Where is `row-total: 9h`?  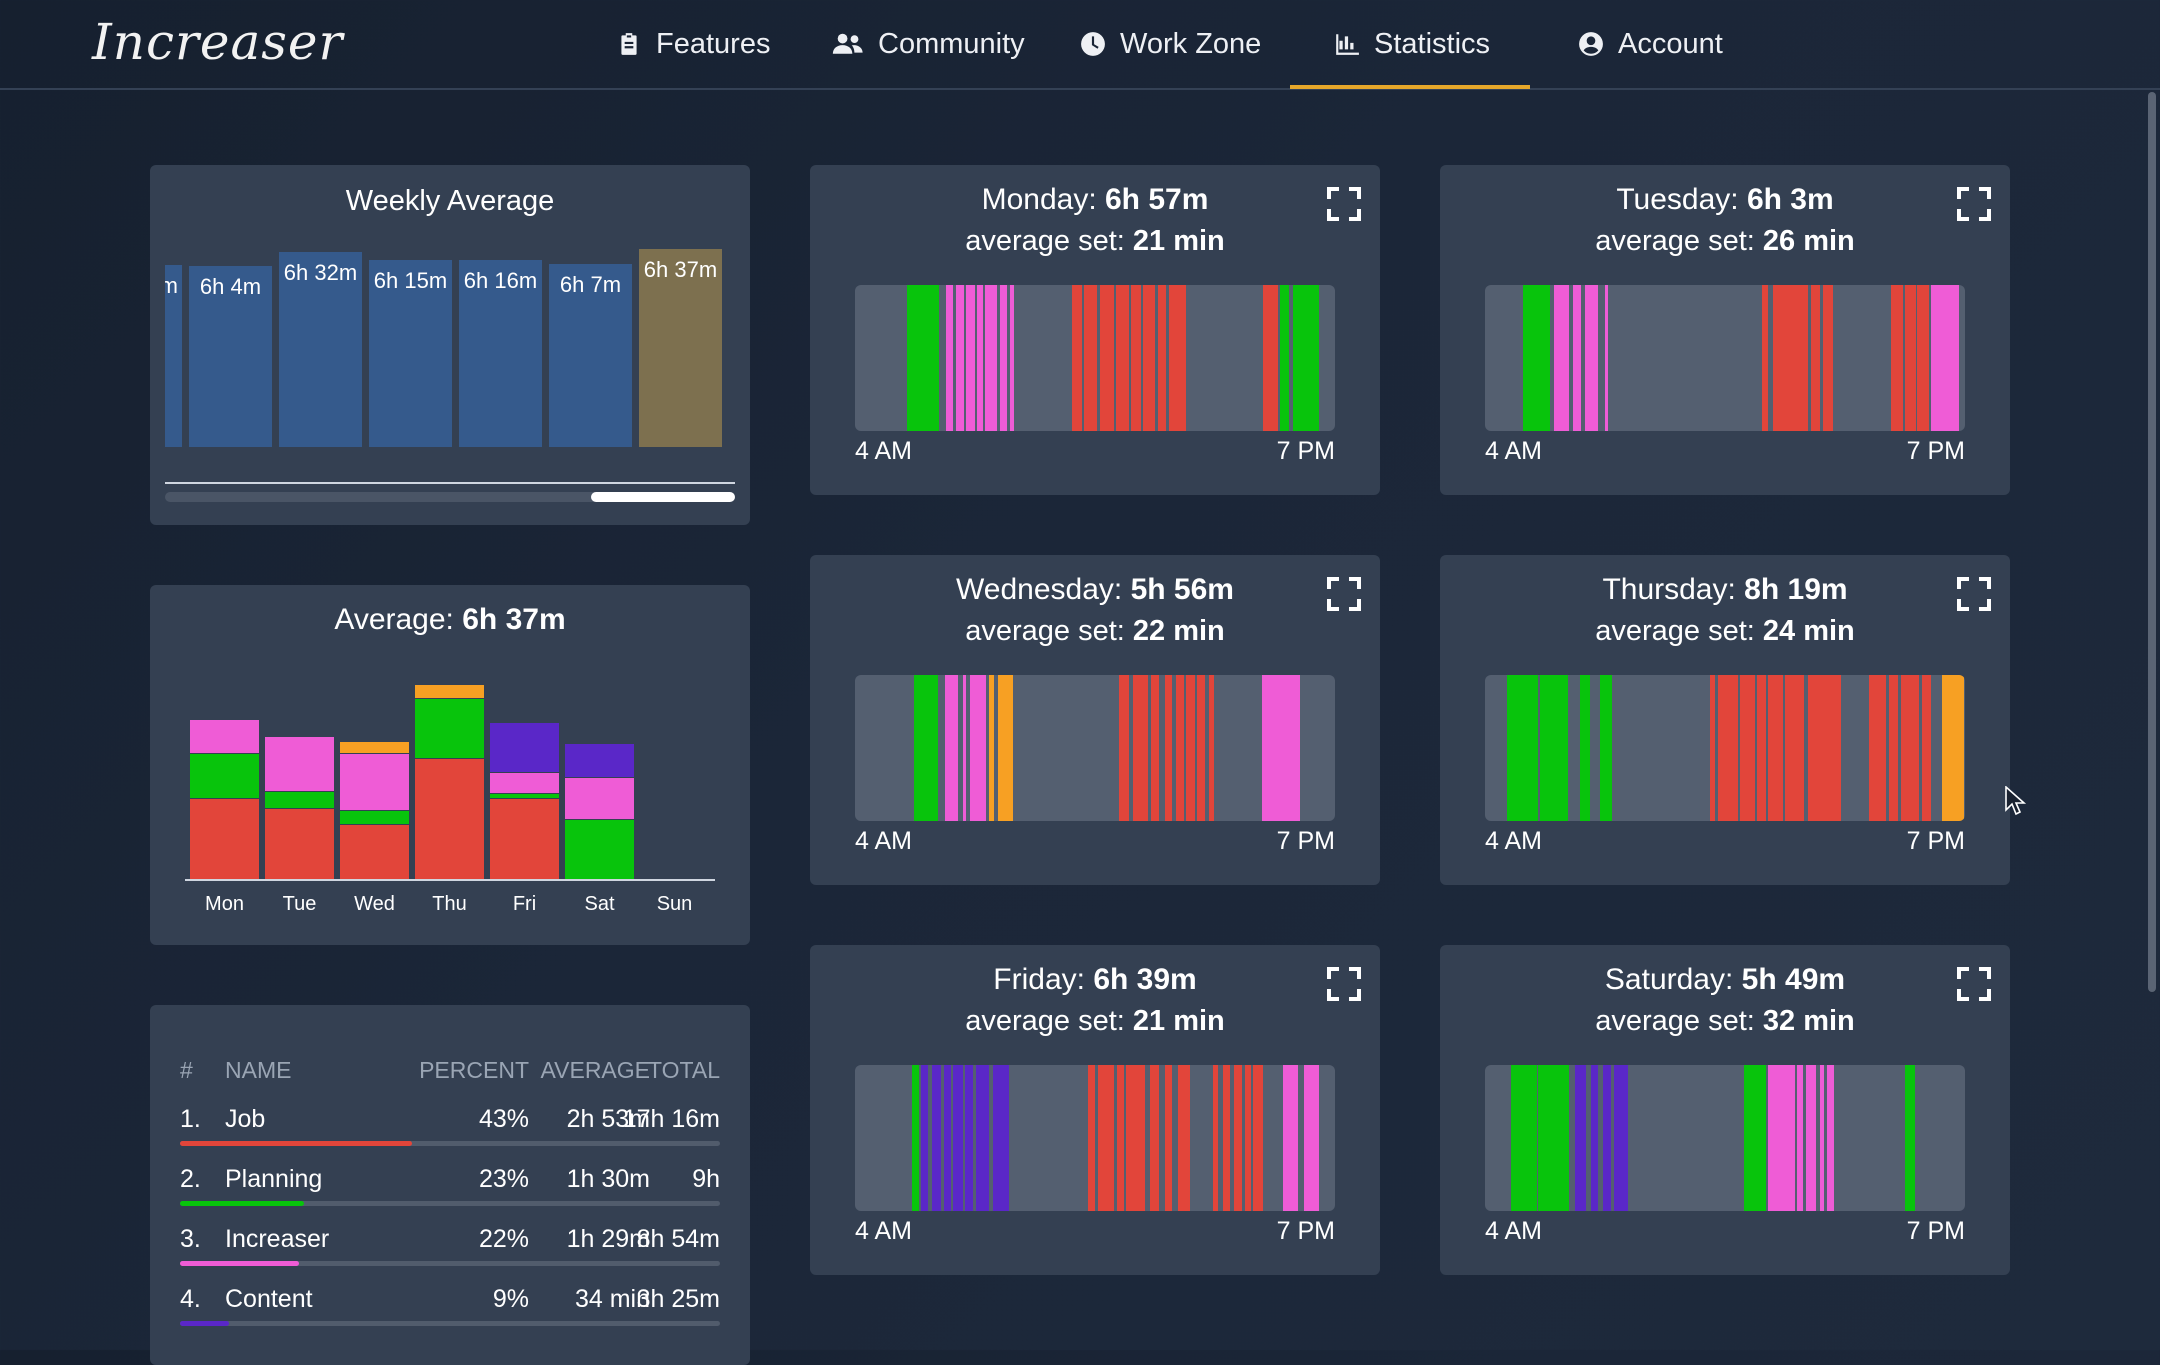
row-total: 9h is located at coordinates (706, 1179).